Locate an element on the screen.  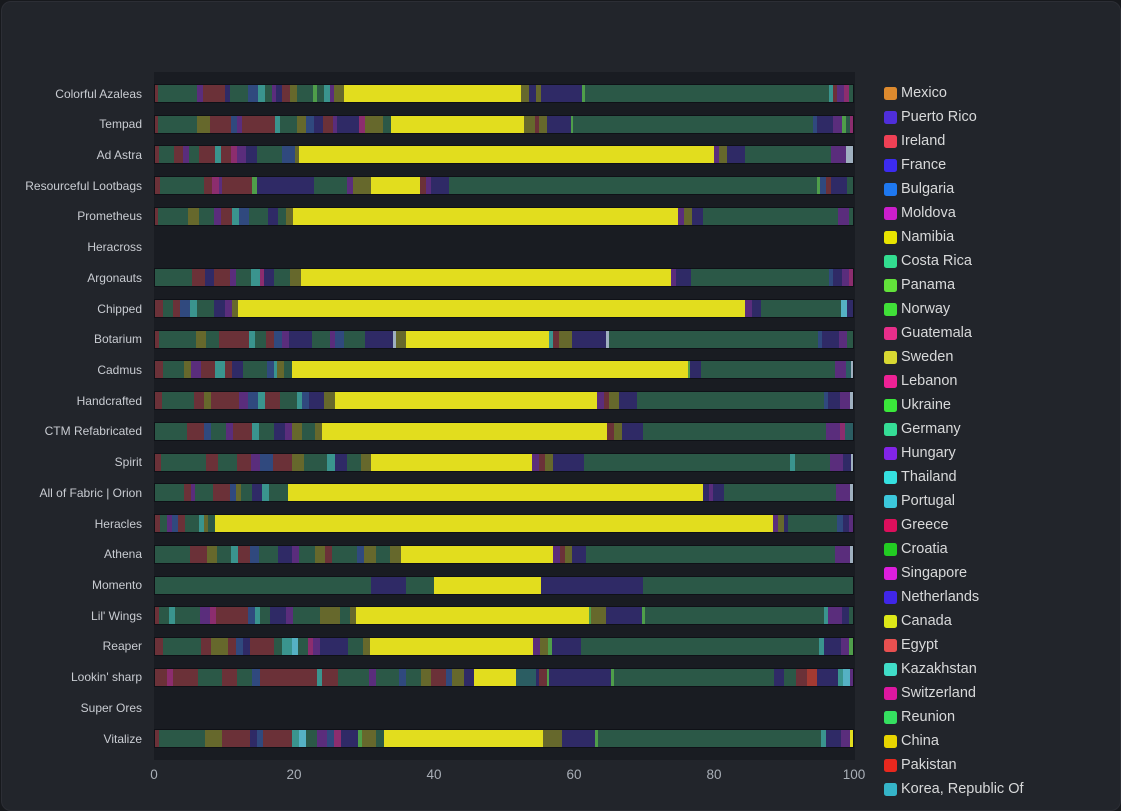
legend-item: Hungary is located at coordinates (1001, 453).